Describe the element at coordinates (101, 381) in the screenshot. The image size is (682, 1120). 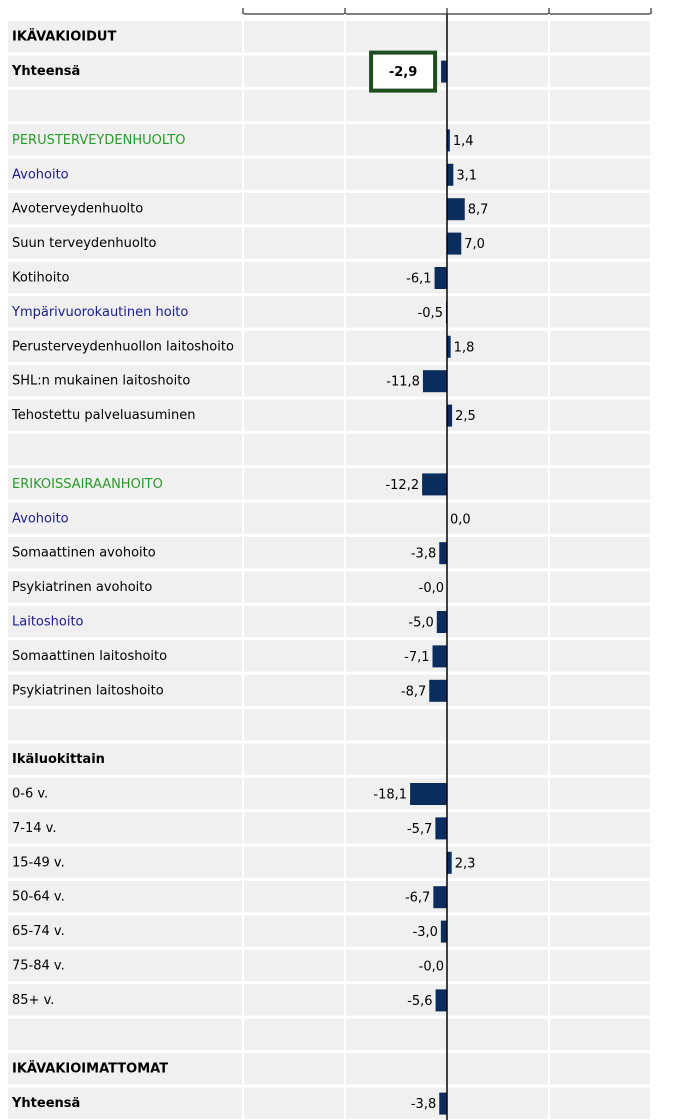
I see `category-label: SHL:n mukainen laitoshoito` at that location.